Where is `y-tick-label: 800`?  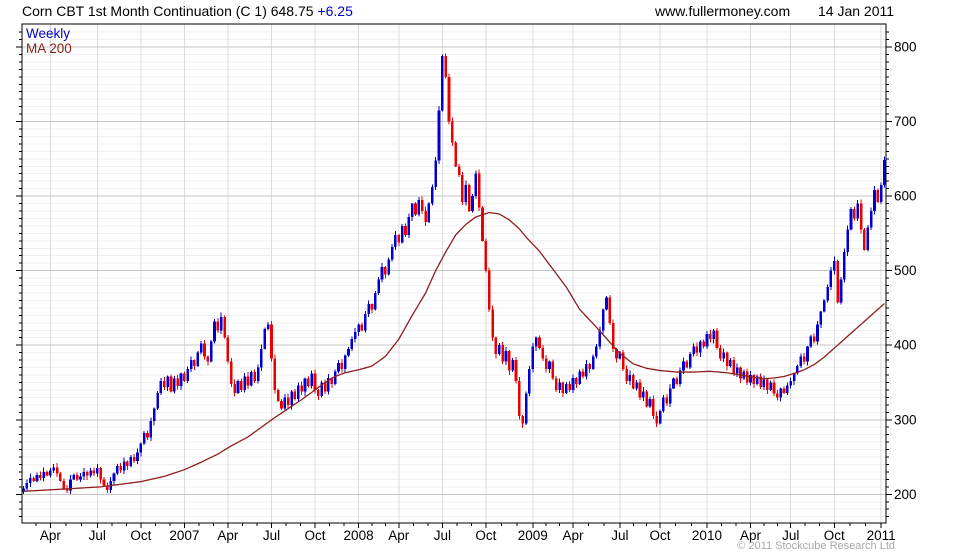
y-tick-label: 800 is located at coordinates (905, 47).